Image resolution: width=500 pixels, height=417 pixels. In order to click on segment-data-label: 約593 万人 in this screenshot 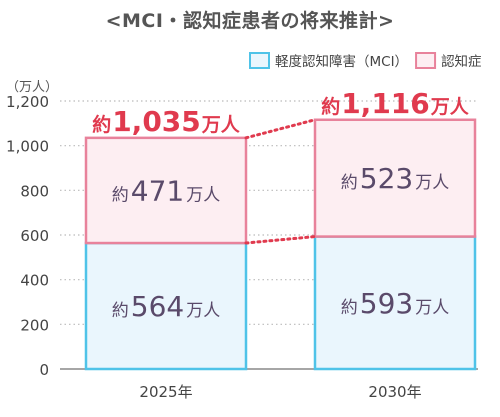, I will do `click(395, 303)`.